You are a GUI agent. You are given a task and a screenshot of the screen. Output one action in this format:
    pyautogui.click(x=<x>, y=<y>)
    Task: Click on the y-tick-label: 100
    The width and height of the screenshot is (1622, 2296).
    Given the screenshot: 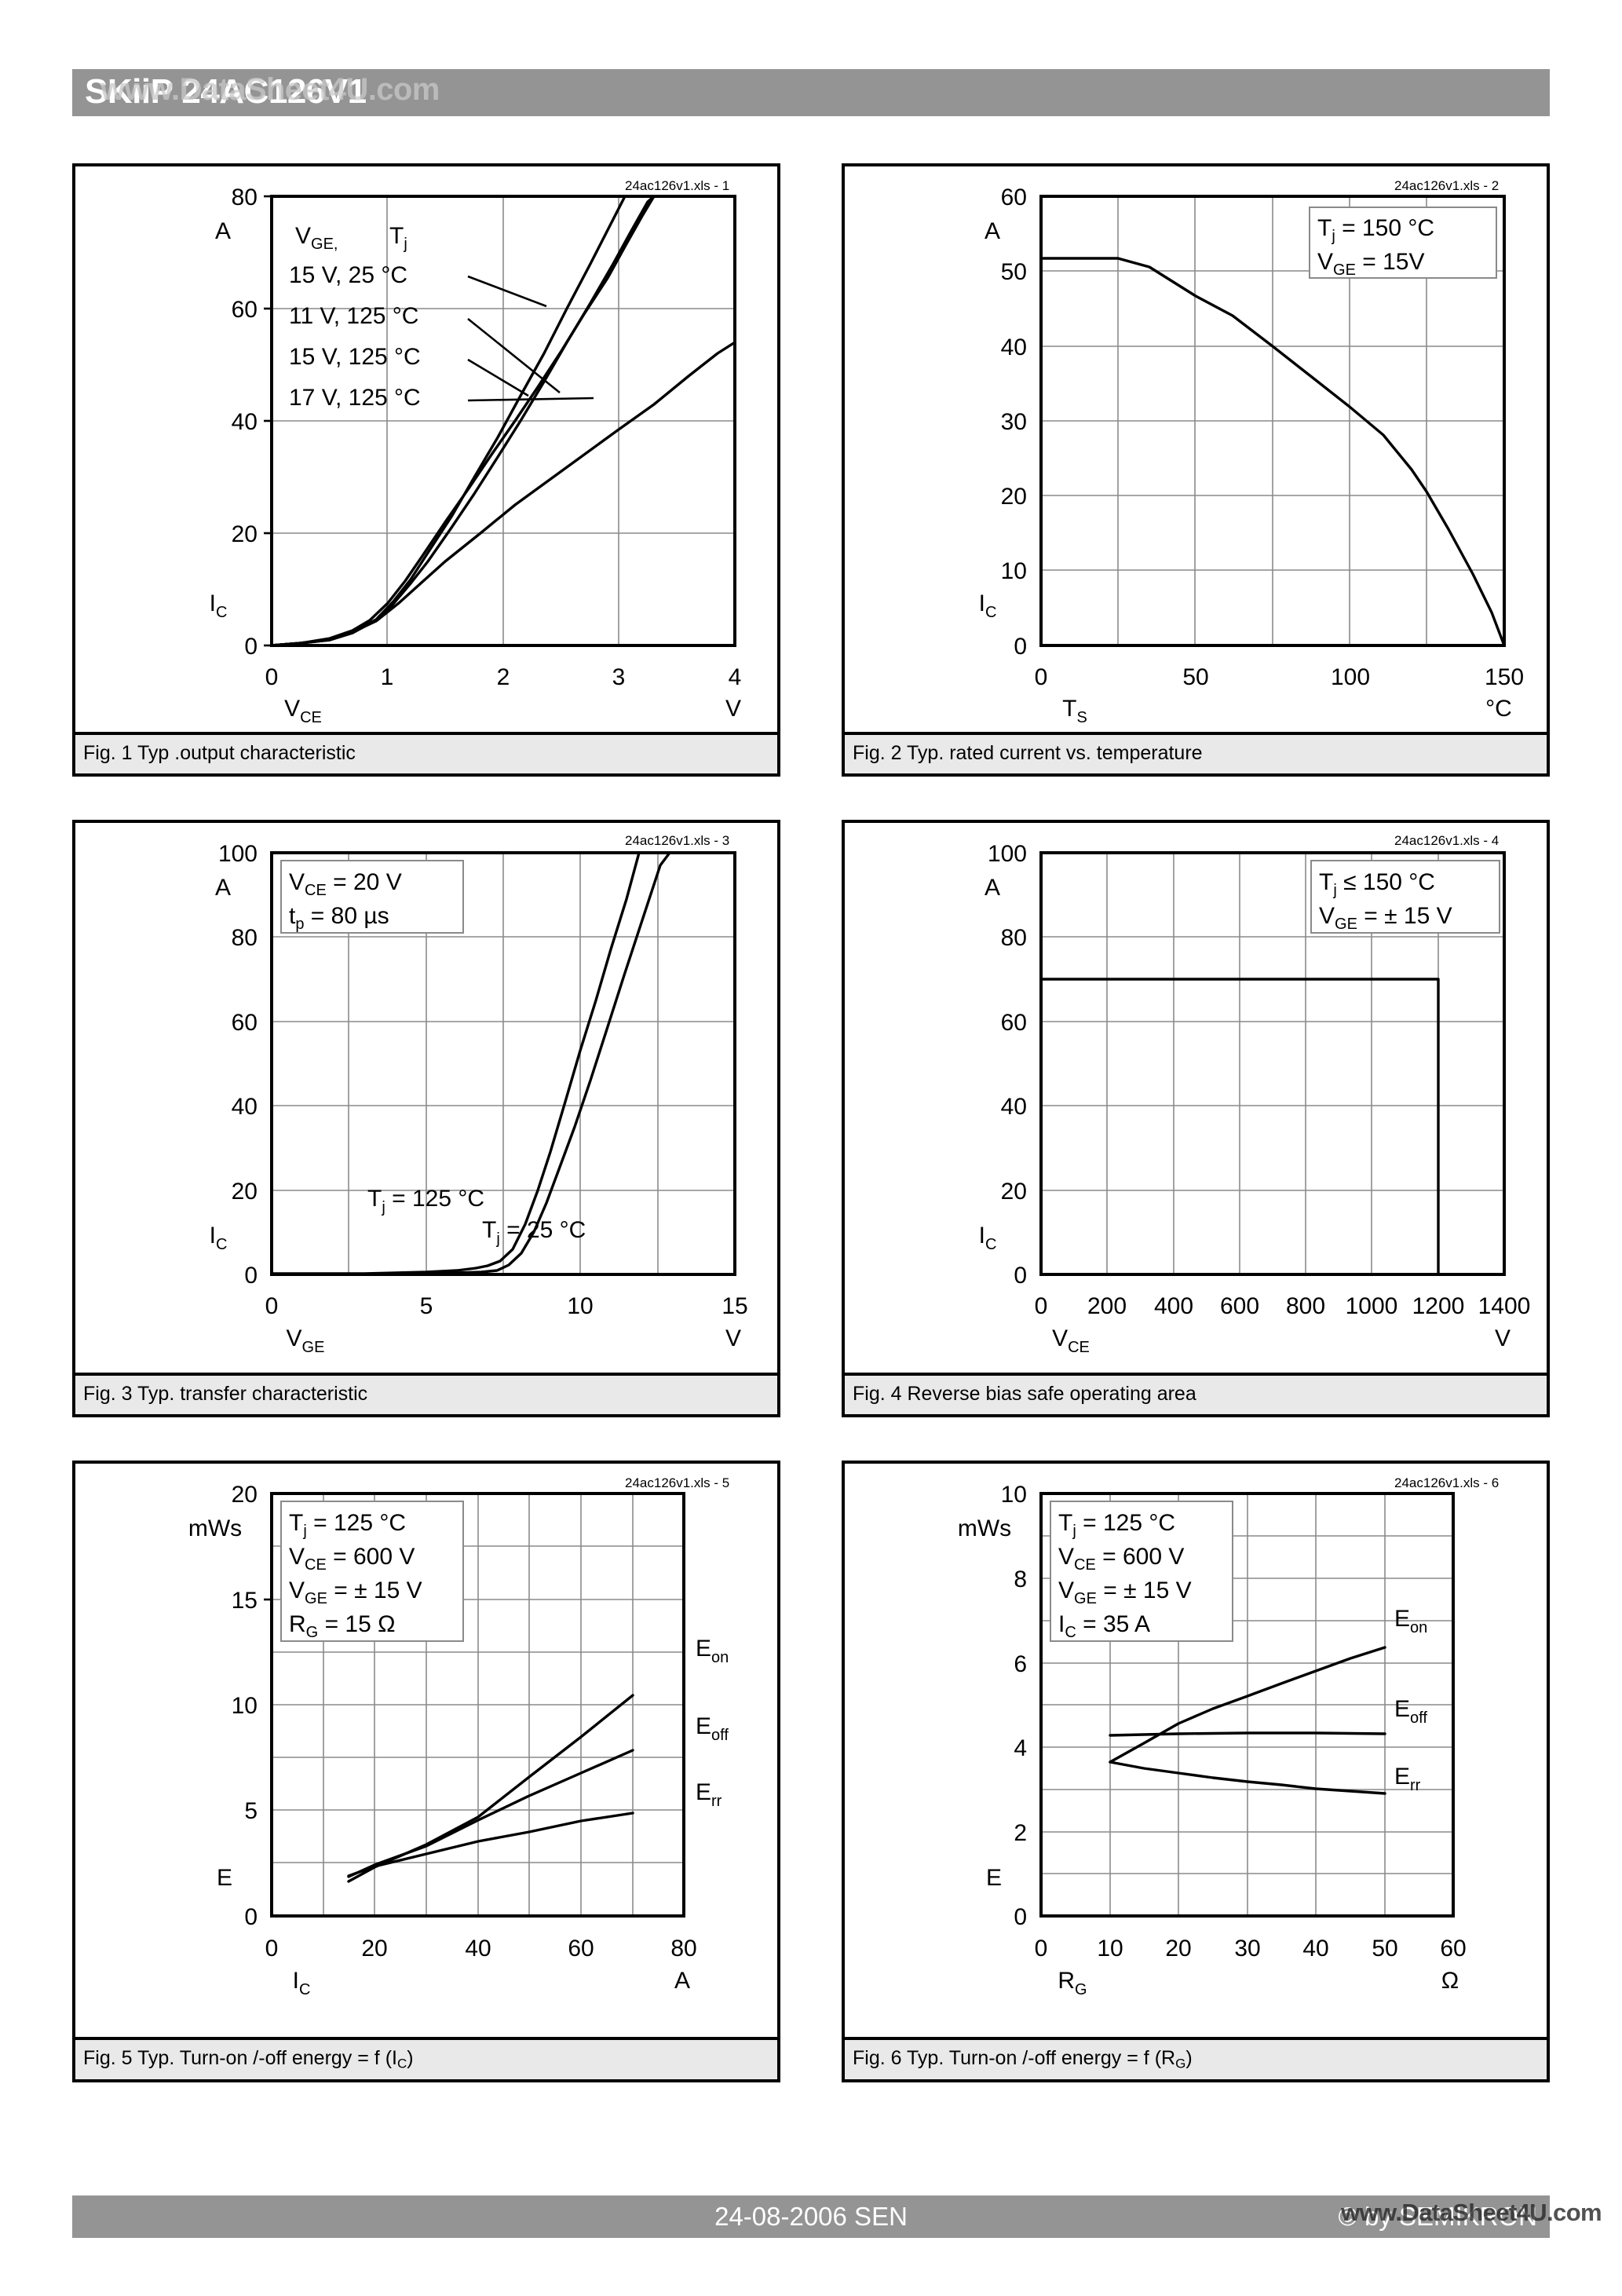 What is the action you would take?
    pyautogui.click(x=1007, y=854)
    